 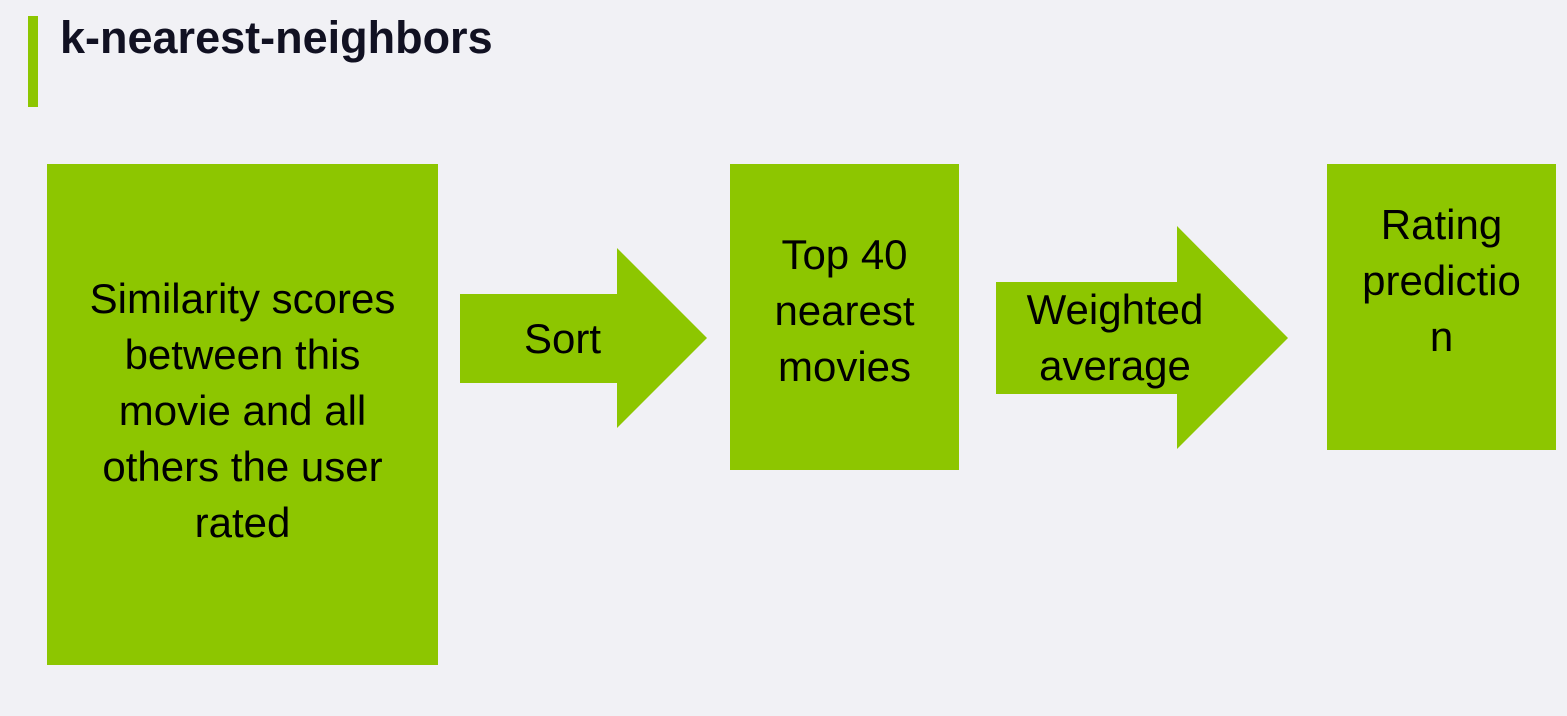 What do you see at coordinates (1441, 280) in the screenshot?
I see `rating-prediction-label: Rating predictio n` at bounding box center [1441, 280].